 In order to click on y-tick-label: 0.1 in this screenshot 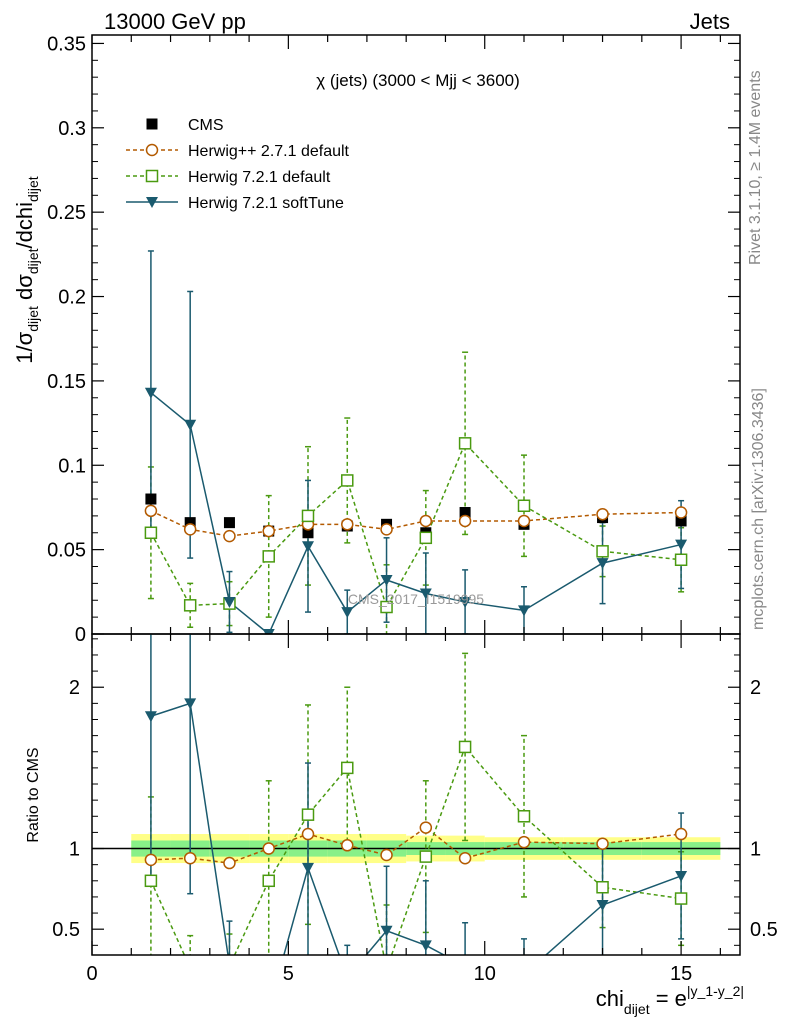, I will do `click(72, 466)`.